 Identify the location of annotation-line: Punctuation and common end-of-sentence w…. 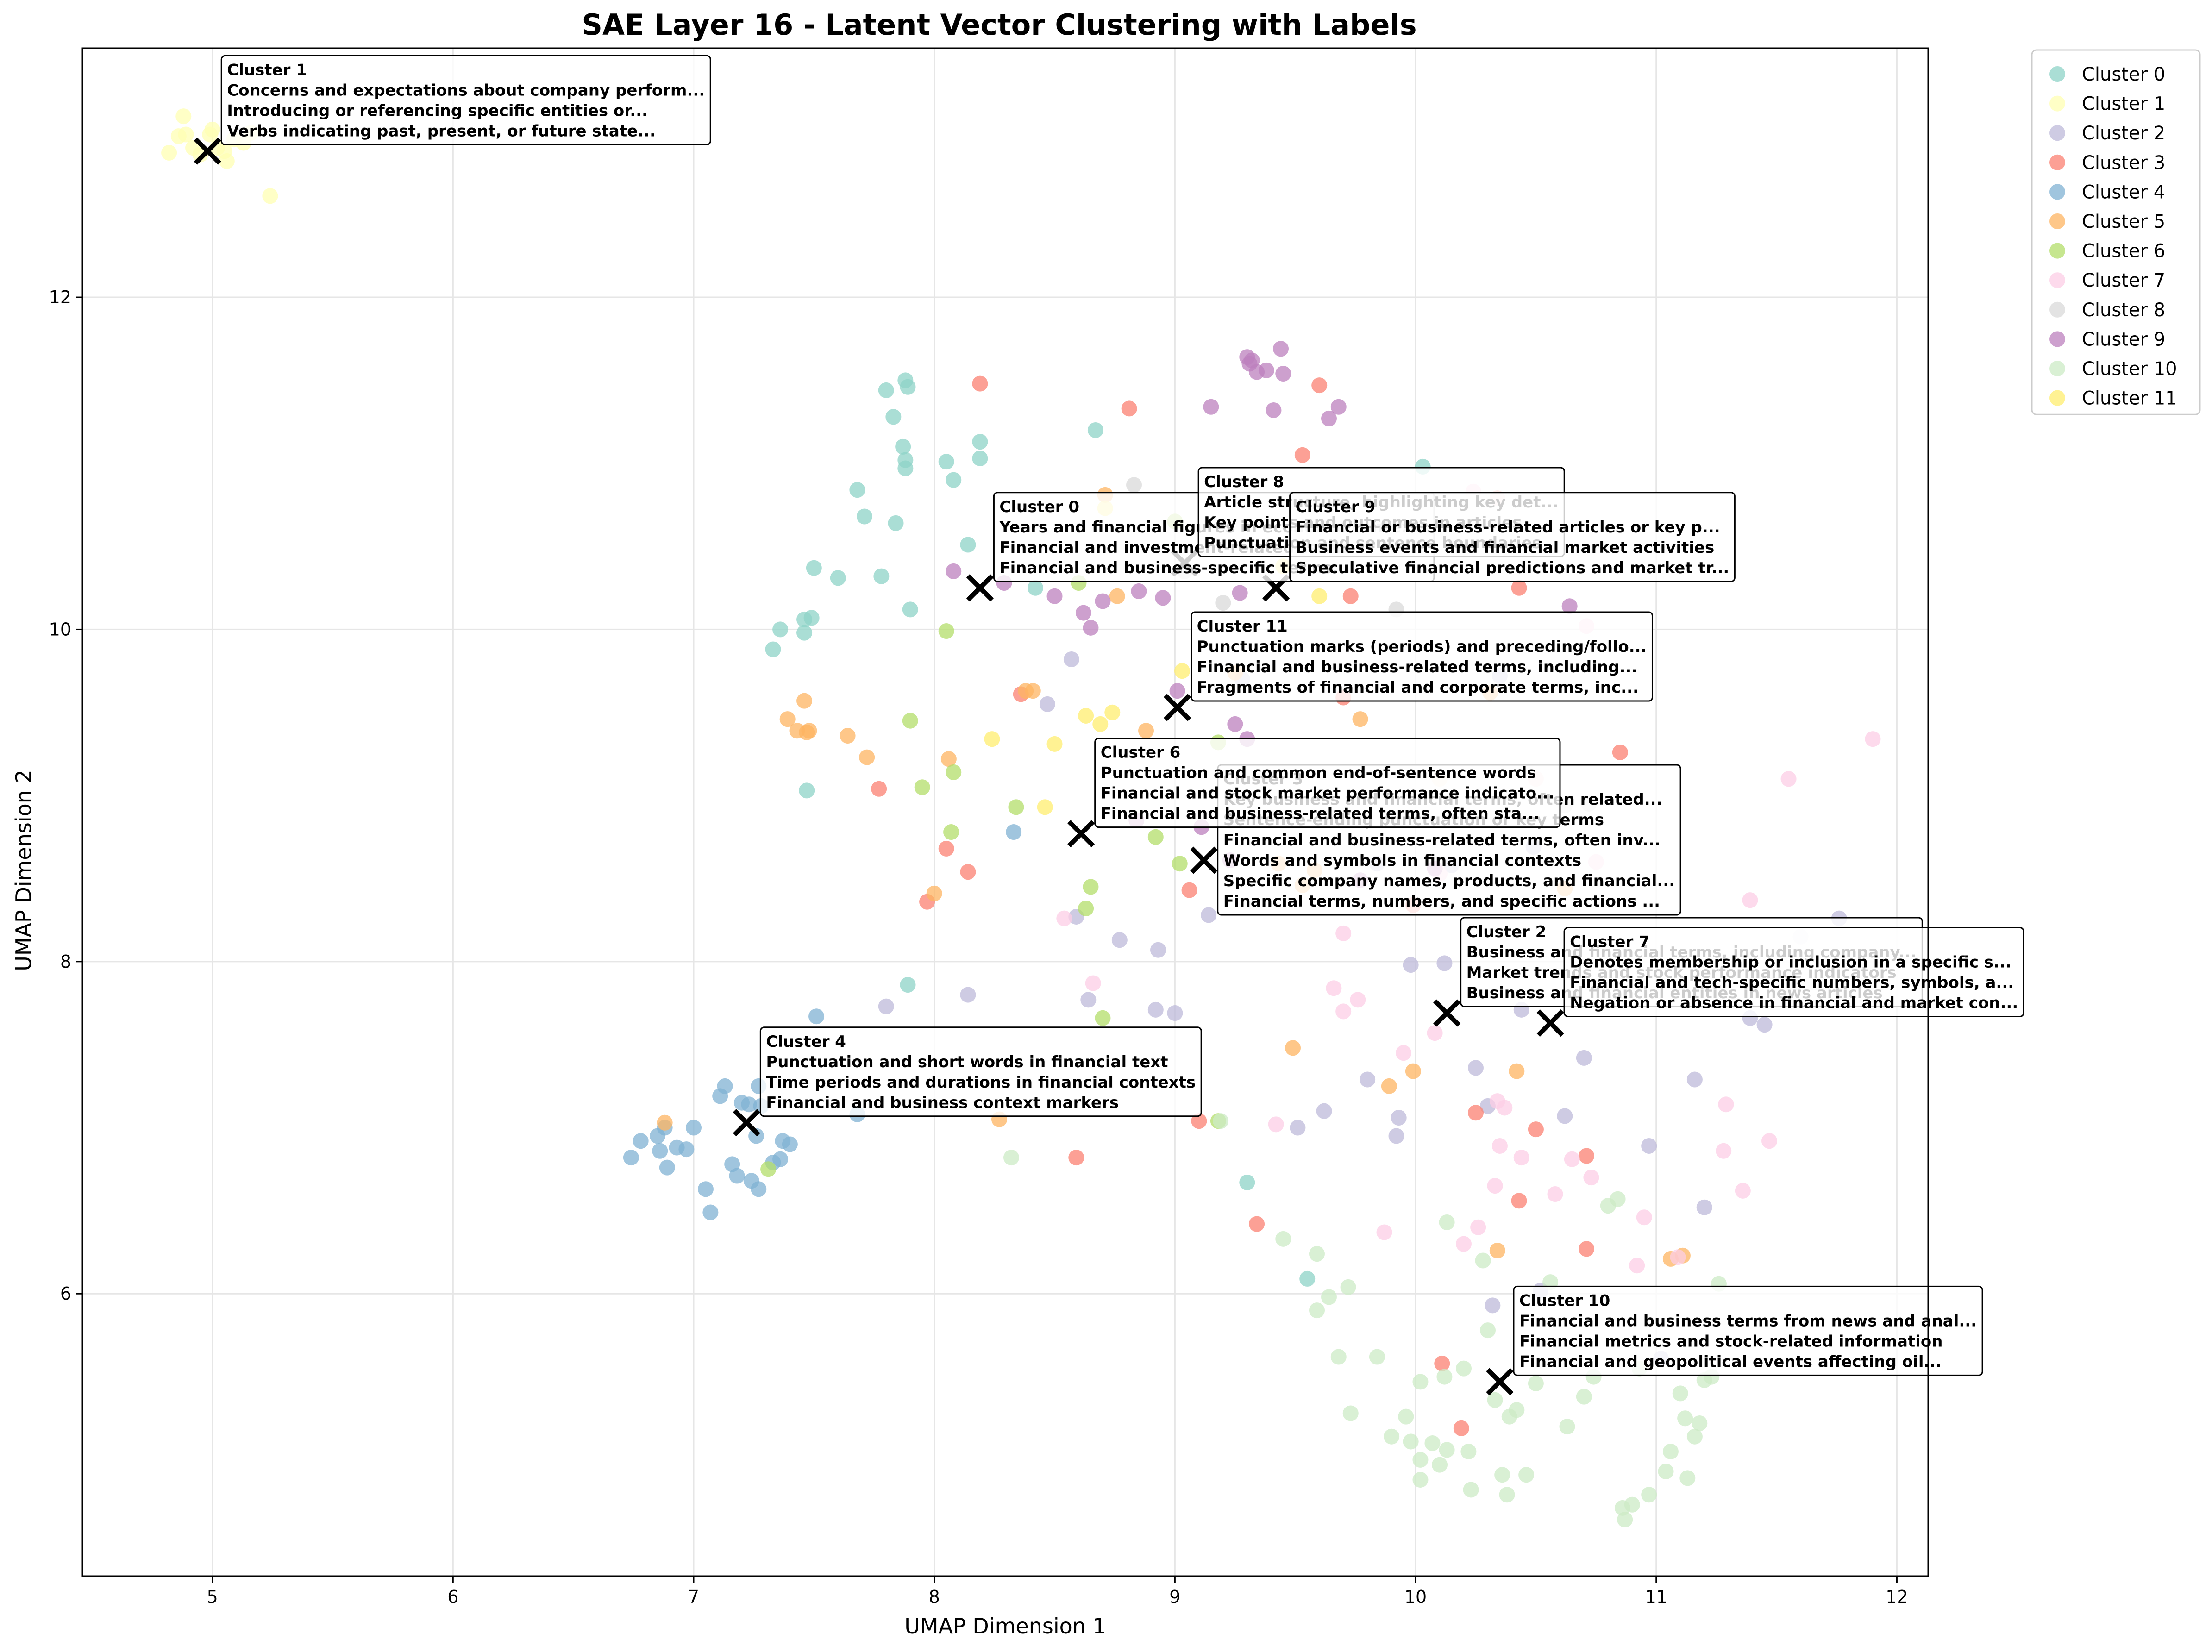
(1319, 773).